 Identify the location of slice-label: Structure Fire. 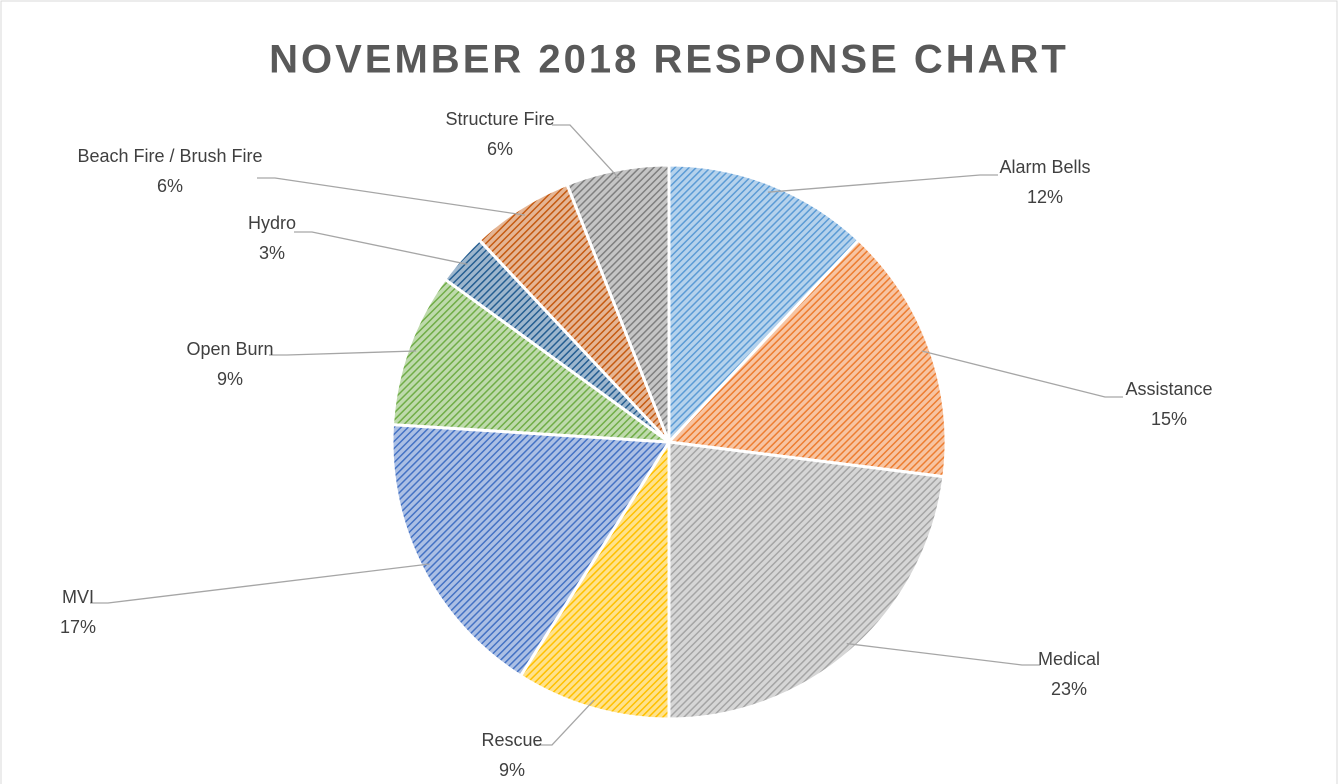
(499, 119).